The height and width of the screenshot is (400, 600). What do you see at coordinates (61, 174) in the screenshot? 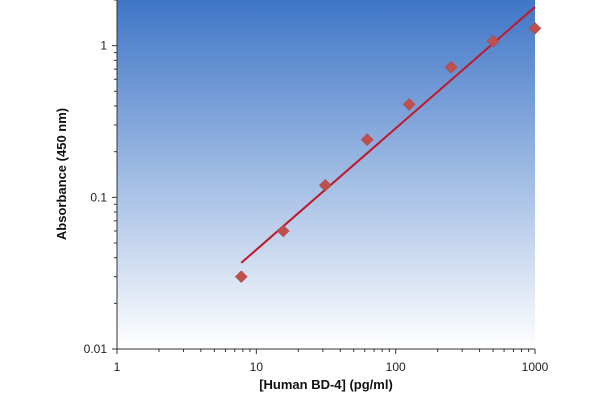
I see `y-axis-title: Absorbance (450 nm)` at bounding box center [61, 174].